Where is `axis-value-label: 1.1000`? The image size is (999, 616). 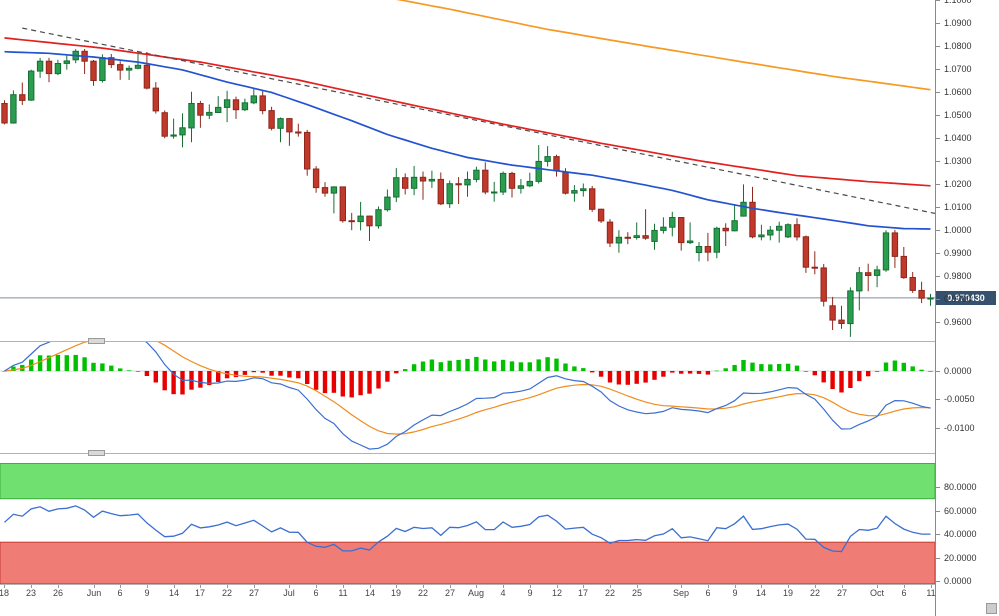
axis-value-label: 1.1000 is located at coordinates (958, 2).